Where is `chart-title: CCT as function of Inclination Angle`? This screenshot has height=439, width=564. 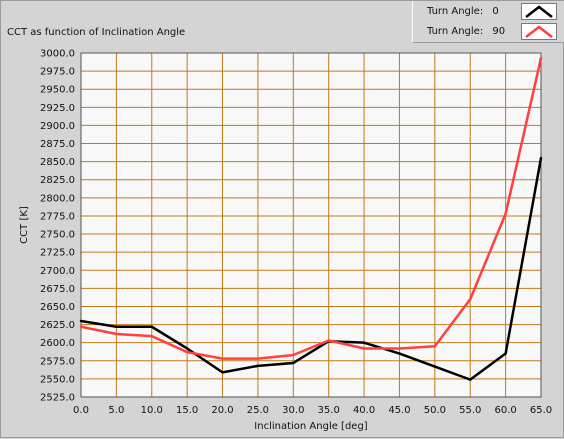 chart-title: CCT as function of Inclination Angle is located at coordinates (96, 32).